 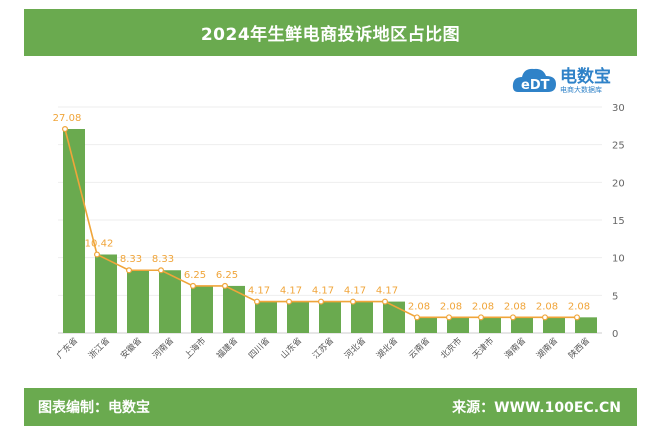 I want to click on x-tick-label: 海南省, so click(x=515, y=348).